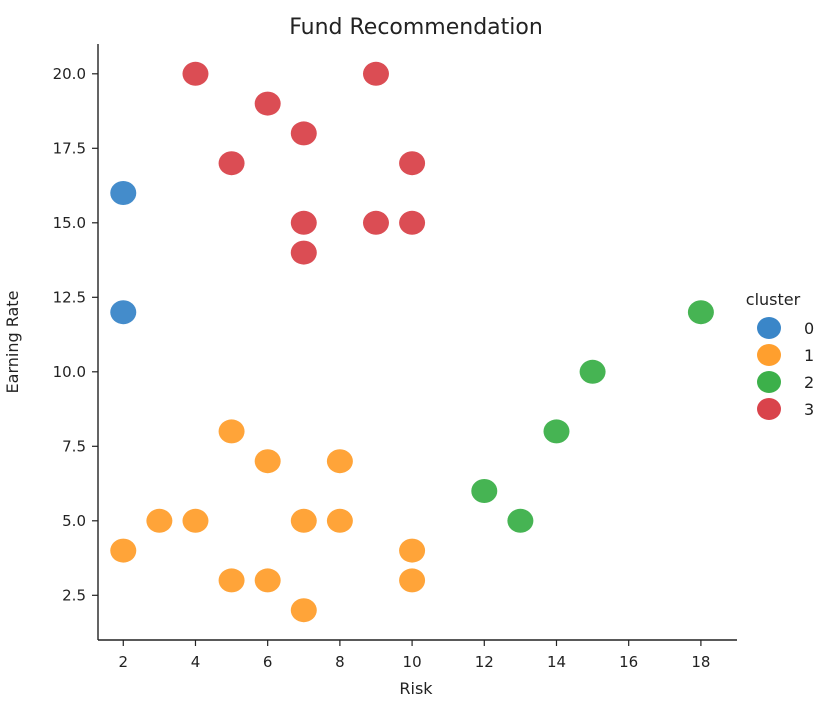 This screenshot has height=710, width=827. What do you see at coordinates (74, 521) in the screenshot?
I see `y-tick-label: 5.0` at bounding box center [74, 521].